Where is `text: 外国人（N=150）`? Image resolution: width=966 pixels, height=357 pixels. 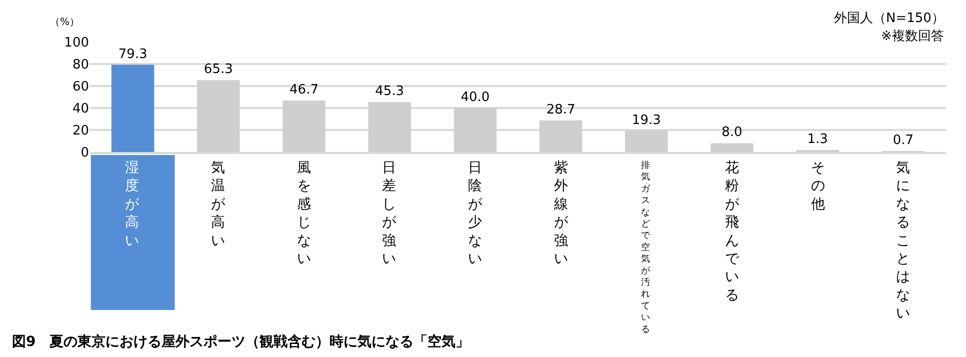
text: 外国人（N=150） is located at coordinates (889, 18).